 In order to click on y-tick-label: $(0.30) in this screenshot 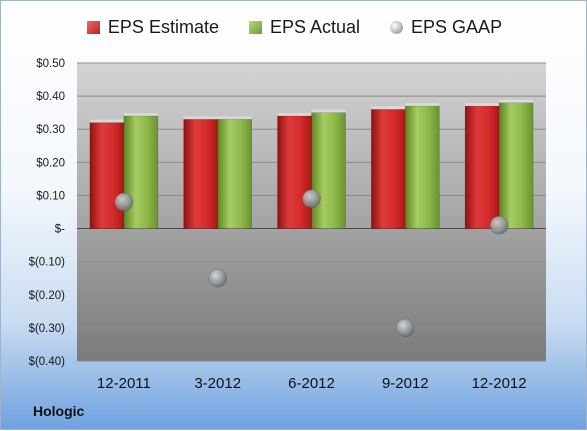, I will do `click(47, 329)`.